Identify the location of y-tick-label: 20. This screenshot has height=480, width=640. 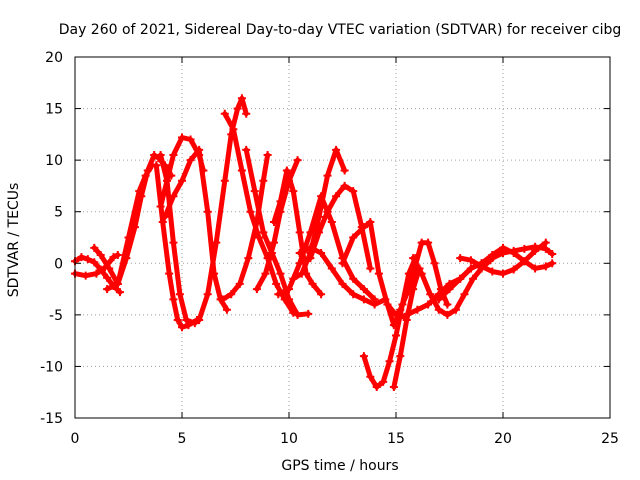
(54, 58).